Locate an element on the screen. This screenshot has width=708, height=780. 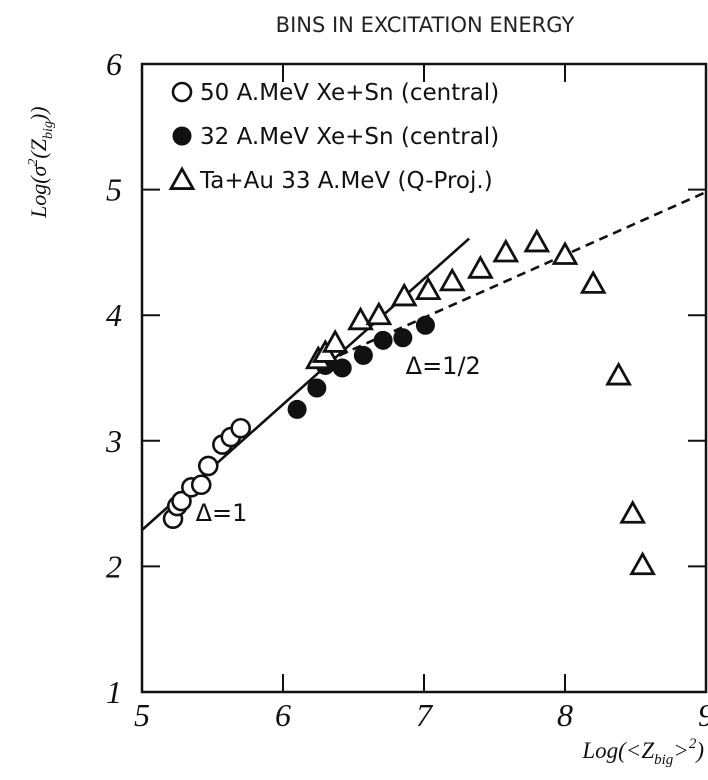
legend-label-0: 50 A.MeV Xe+Sn (central) is located at coordinates (349, 93).